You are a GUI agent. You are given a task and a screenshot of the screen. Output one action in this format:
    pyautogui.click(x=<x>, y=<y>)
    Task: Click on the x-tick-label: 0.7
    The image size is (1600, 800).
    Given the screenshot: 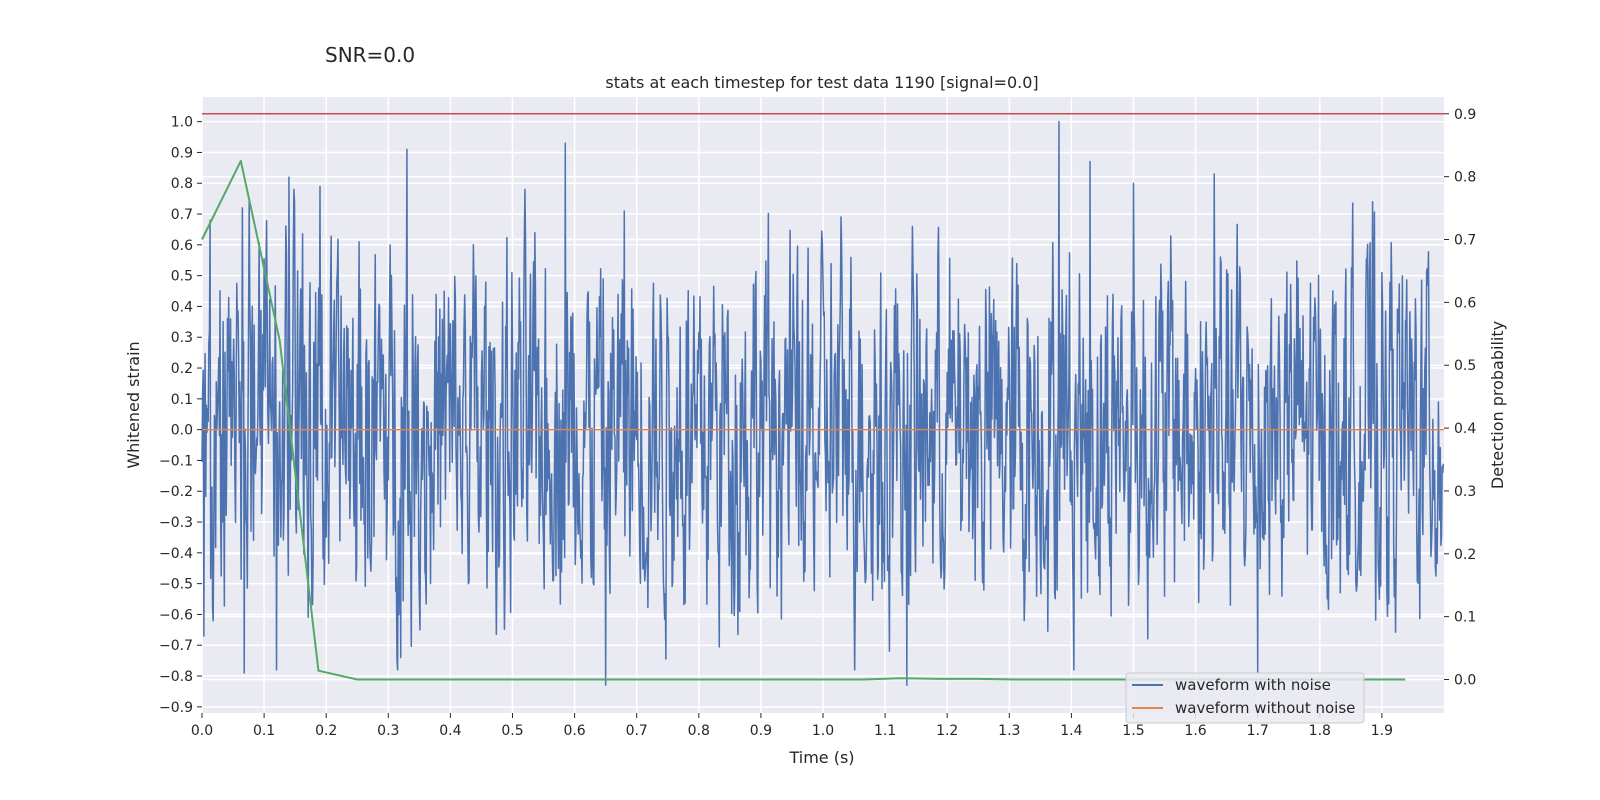 What is the action you would take?
    pyautogui.click(x=637, y=731)
    